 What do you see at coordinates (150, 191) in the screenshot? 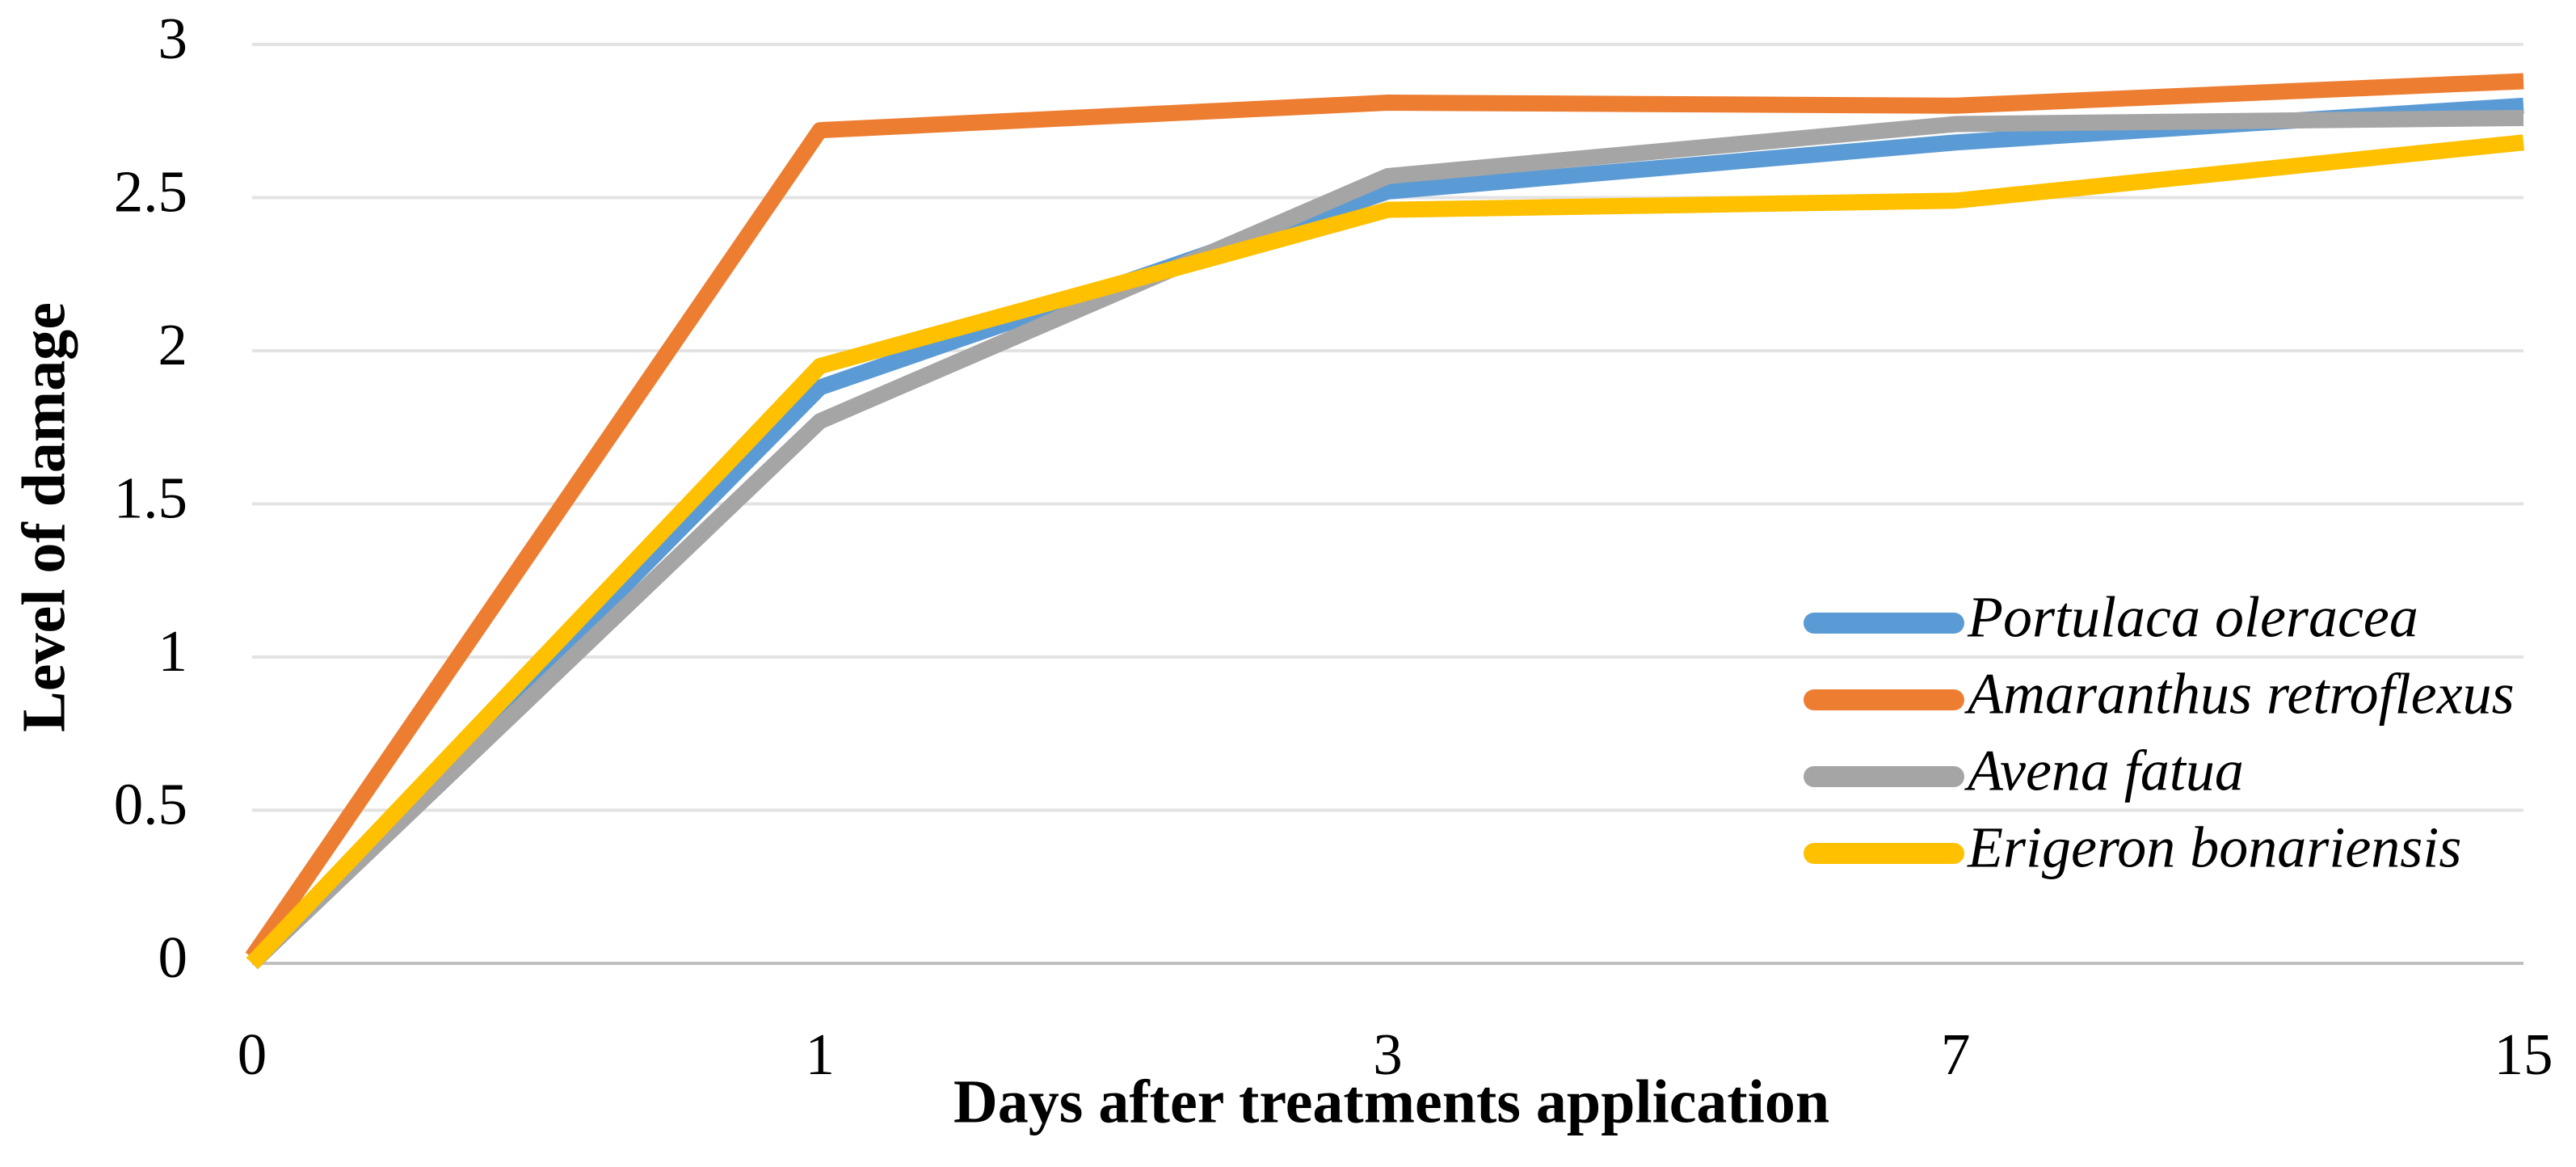
I see `y-tick-label: 2.5` at bounding box center [150, 191].